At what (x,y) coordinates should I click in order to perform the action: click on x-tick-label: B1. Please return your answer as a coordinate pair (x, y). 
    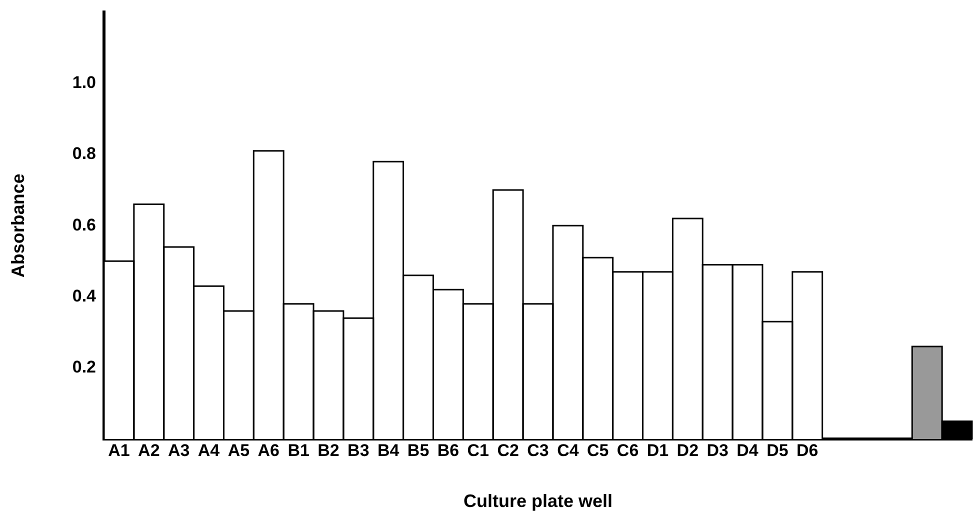
    Looking at the image, I should click on (299, 450).